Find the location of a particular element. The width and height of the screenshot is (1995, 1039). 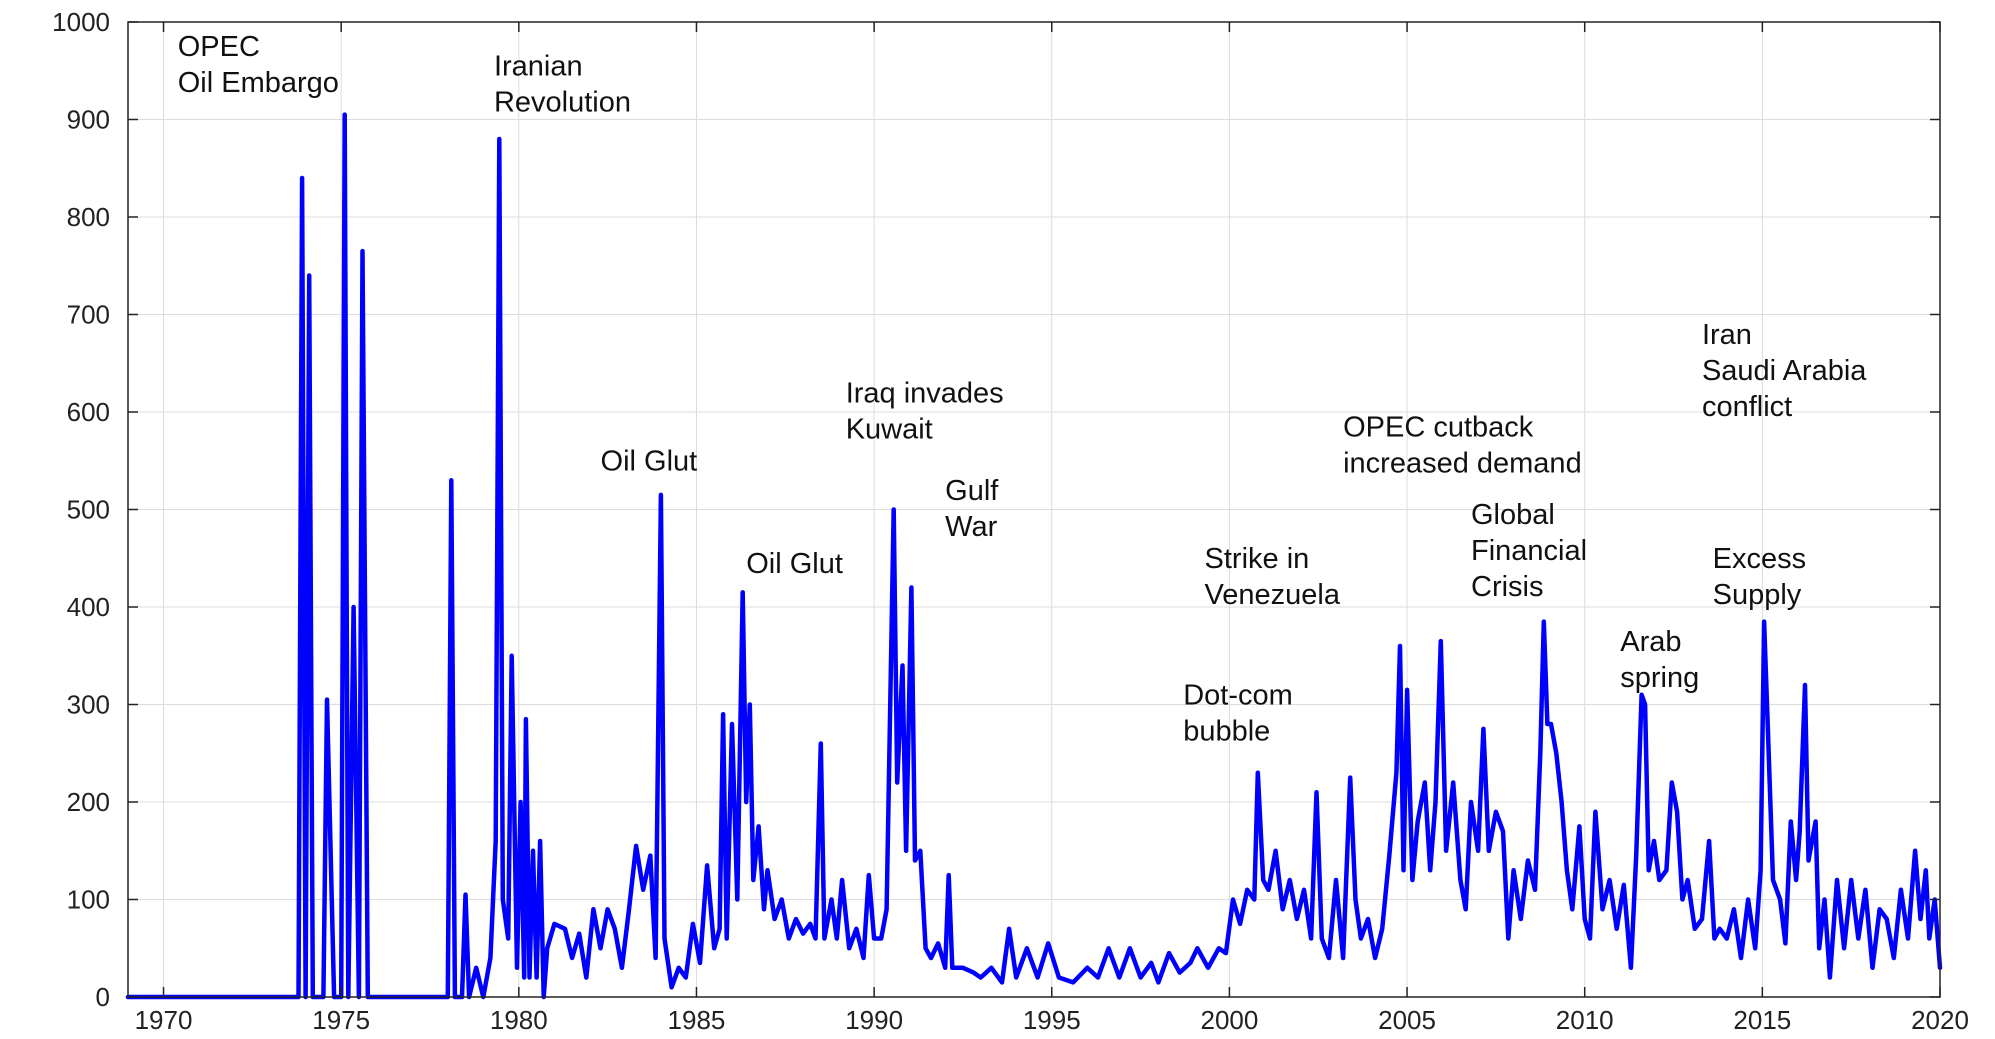

annotation-text: bubble is located at coordinates (1226, 732).